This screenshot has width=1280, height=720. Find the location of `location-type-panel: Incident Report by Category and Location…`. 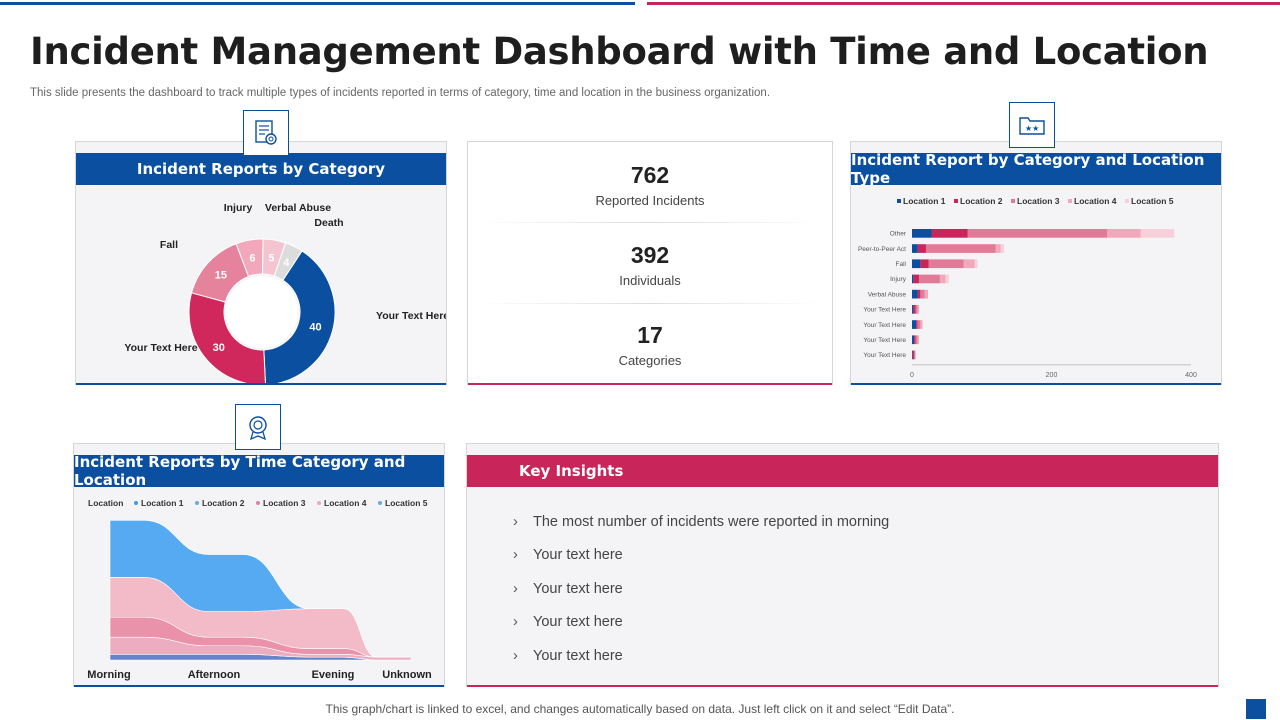

location-type-panel: Incident Report by Category and Location… is located at coordinates (1036, 263).